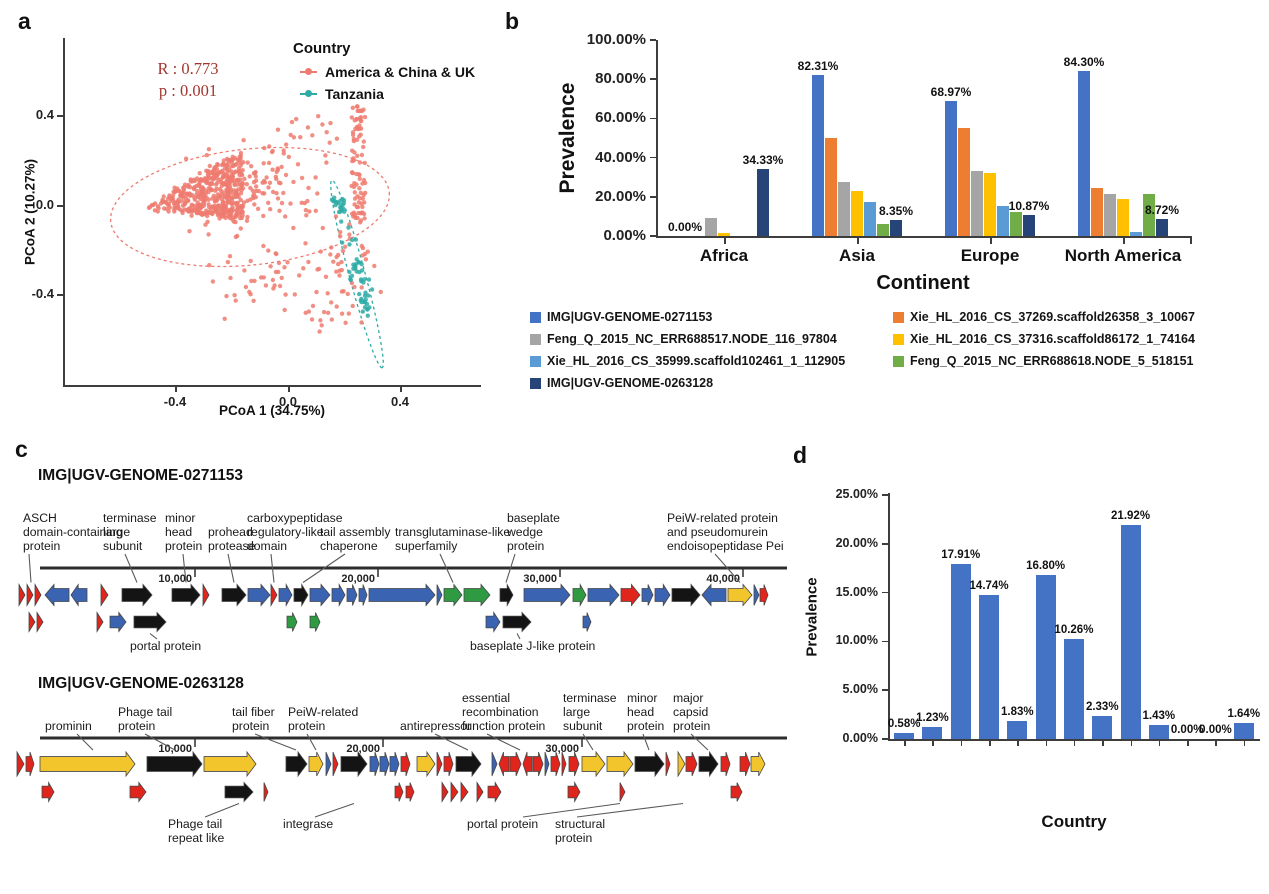  Describe the element at coordinates (567, 138) in the screenshot. I see `continent-y-title: Prevalence` at that location.